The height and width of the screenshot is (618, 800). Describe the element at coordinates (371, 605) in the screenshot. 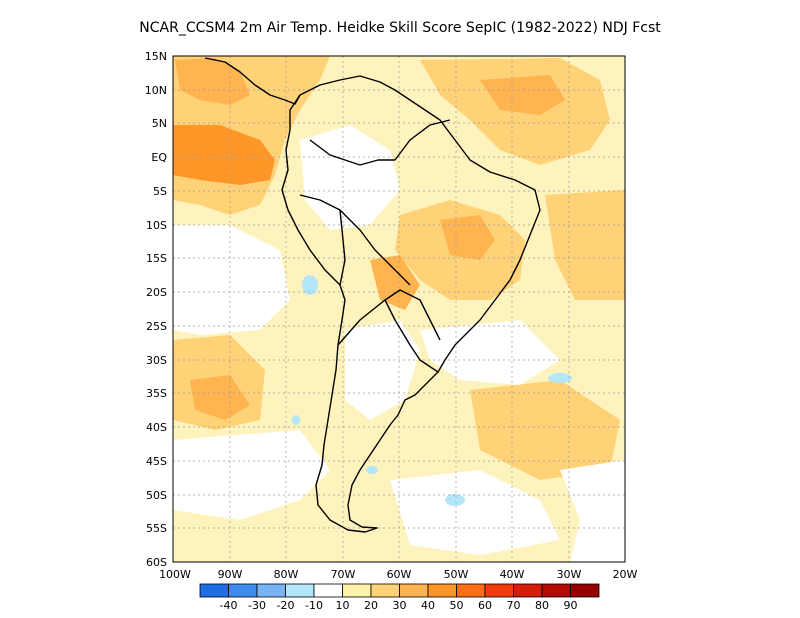

I see `colorbar-label: 20` at that location.